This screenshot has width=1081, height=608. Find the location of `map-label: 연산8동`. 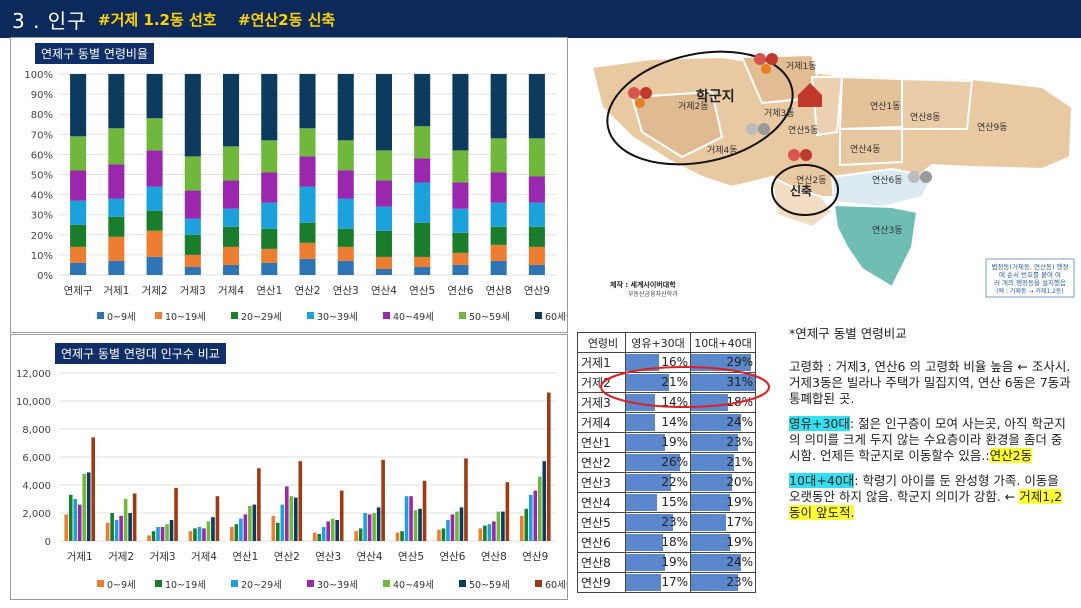

map-label: 연산8동 is located at coordinates (925, 117).